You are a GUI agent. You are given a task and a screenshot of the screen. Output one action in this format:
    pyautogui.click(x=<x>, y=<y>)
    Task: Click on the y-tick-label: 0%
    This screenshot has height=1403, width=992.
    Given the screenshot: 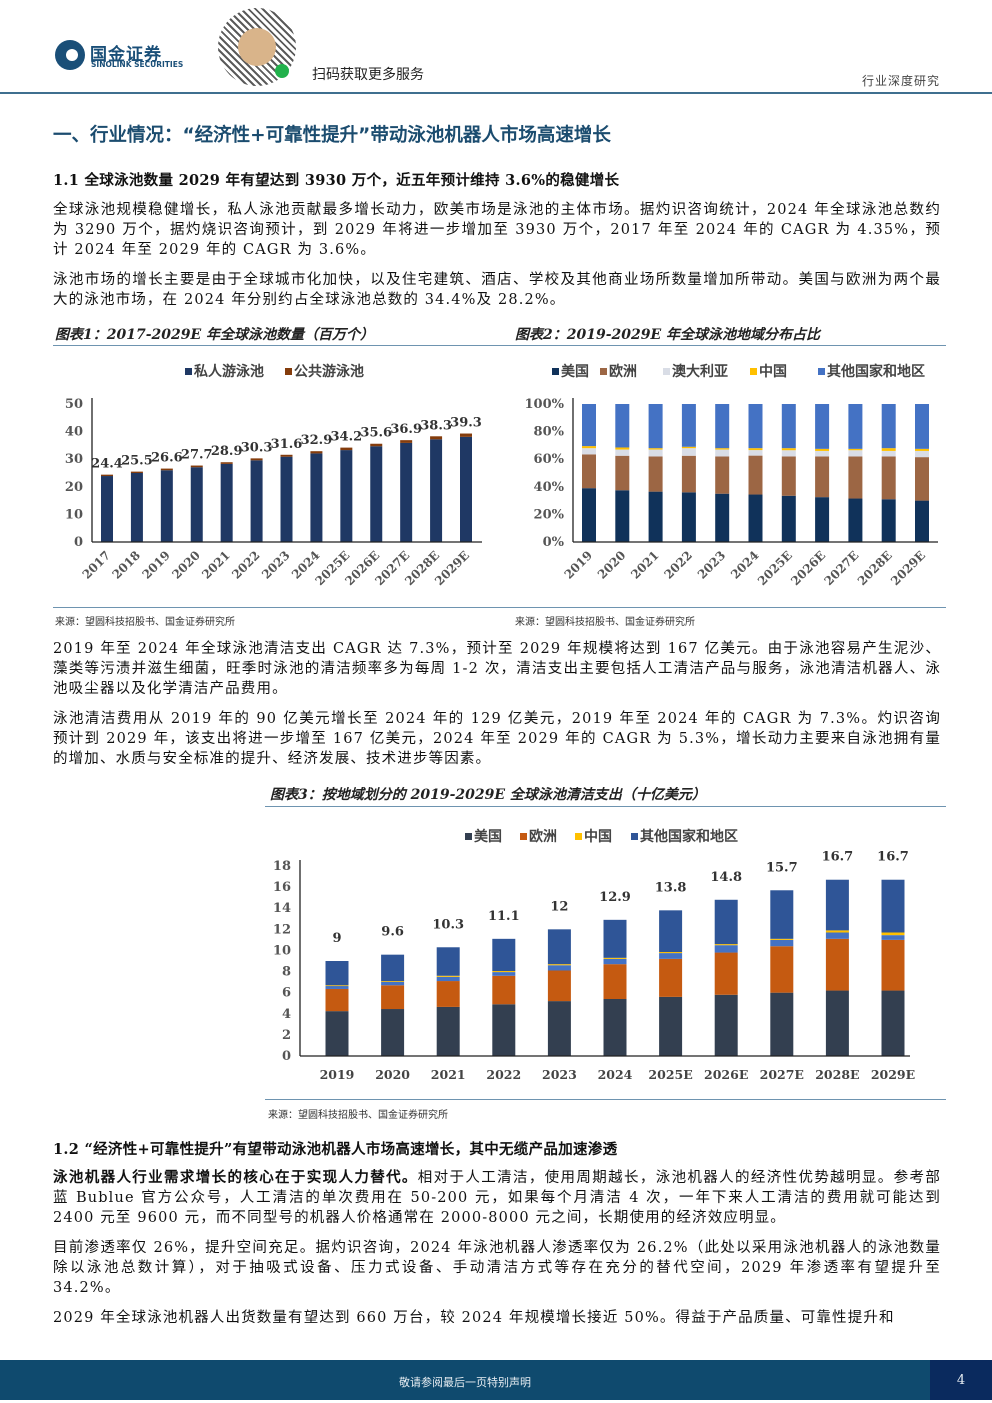 What is the action you would take?
    pyautogui.click(x=554, y=542)
    